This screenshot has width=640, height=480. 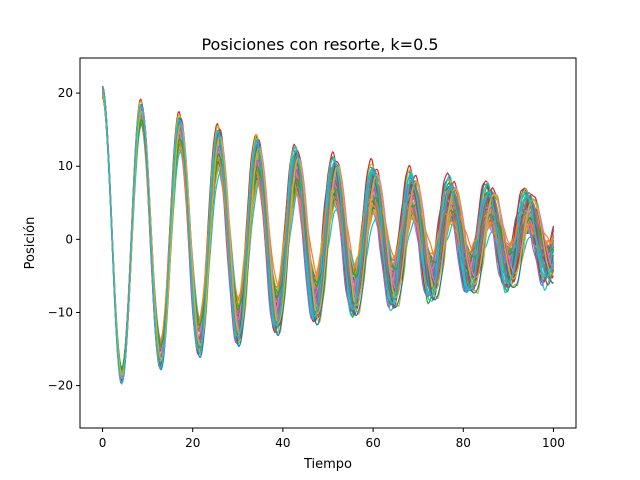 What do you see at coordinates (65, 166) in the screenshot?
I see `y-tick-label: 10` at bounding box center [65, 166].